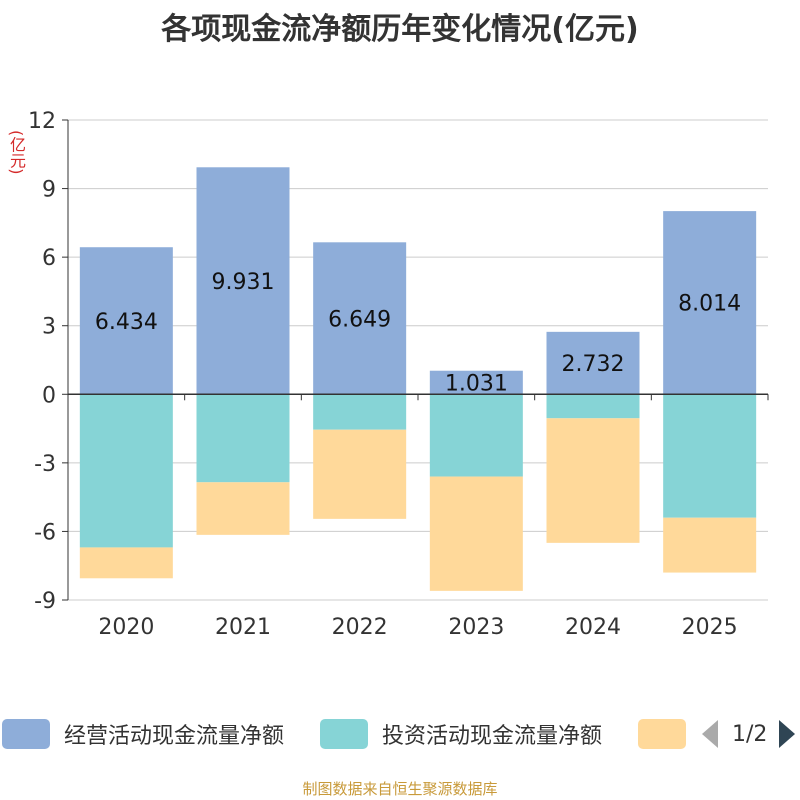 This screenshot has width=800, height=800. What do you see at coordinates (710, 545) in the screenshot?
I see `bar-financing-2025` at bounding box center [710, 545].